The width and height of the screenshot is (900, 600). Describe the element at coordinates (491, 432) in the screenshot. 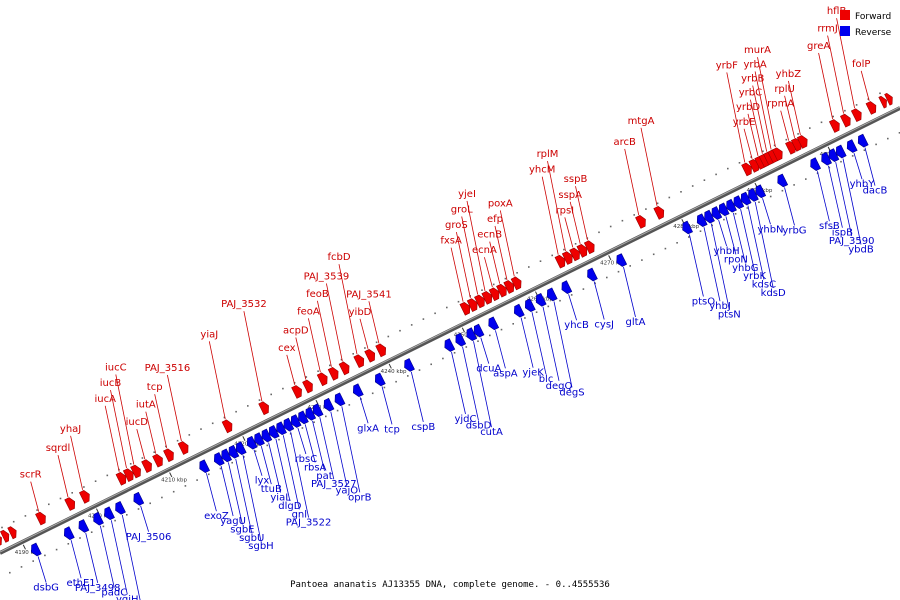

I see `reverse-gene-label: cutA` at that location.